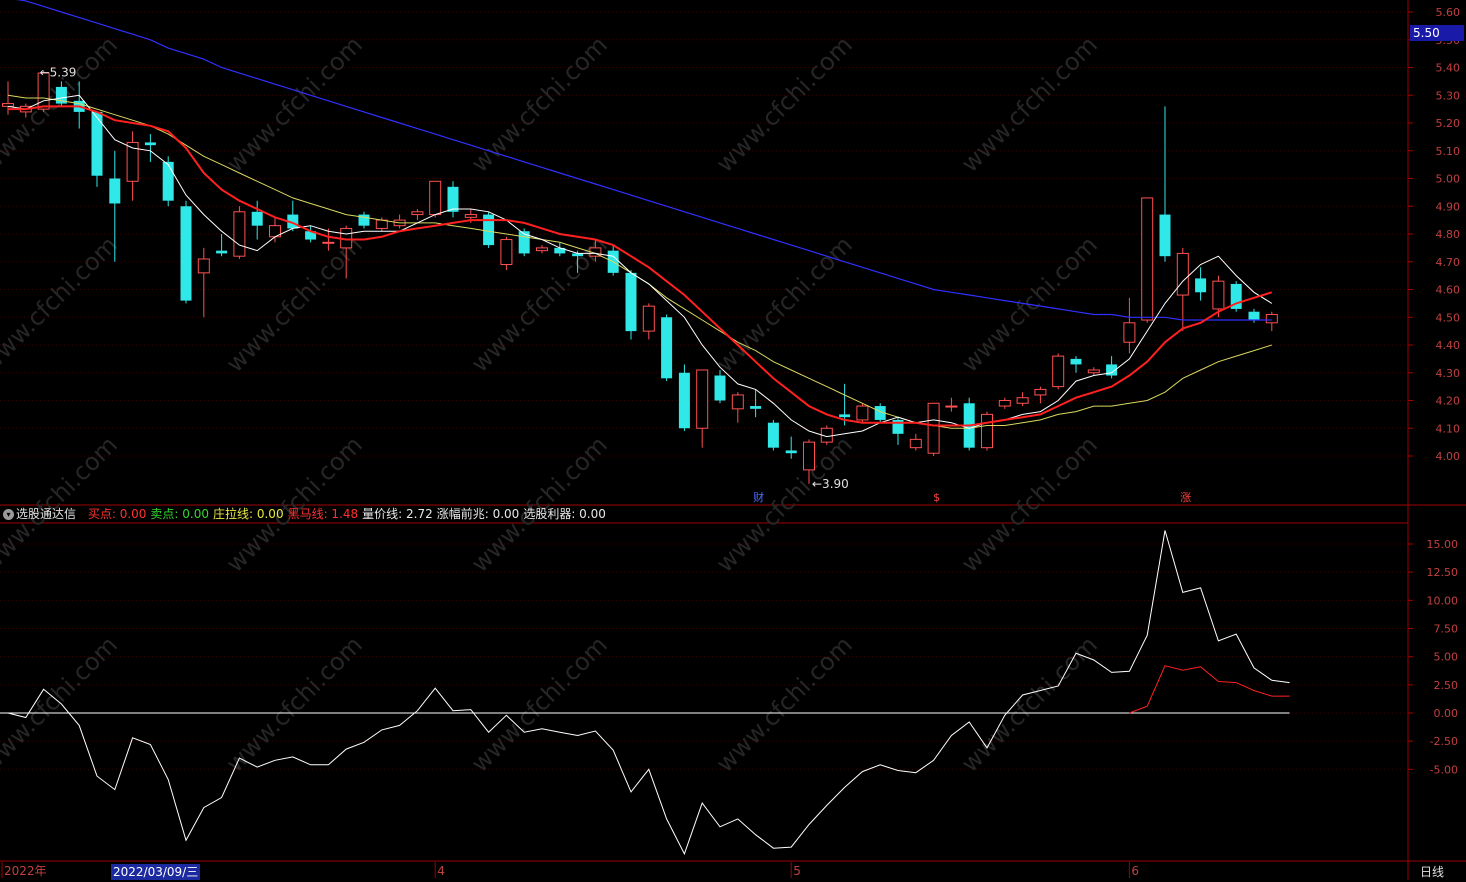 This screenshot has width=1466, height=882. Describe the element at coordinates (117, 514) in the screenshot. I see `indicator-item: 买点: 0.00` at that location.